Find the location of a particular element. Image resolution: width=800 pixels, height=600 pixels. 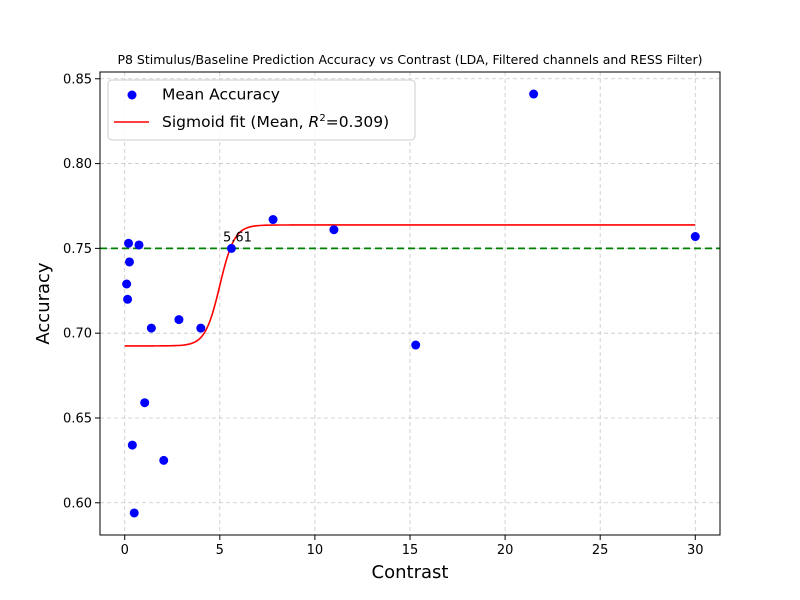

y-tick-label: 0.85 is located at coordinates (77, 79).